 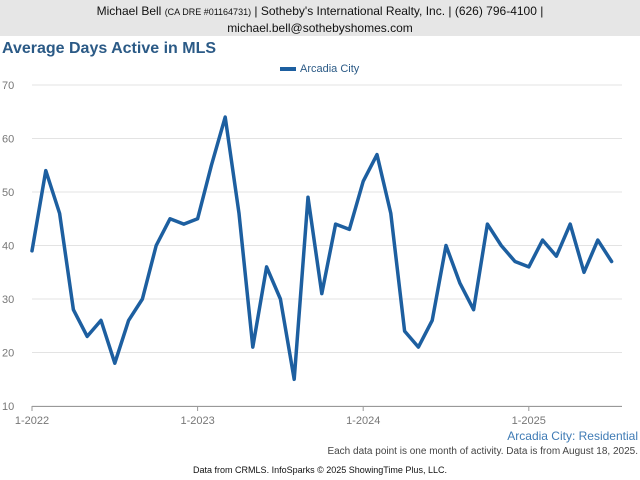 What do you see at coordinates (208, 12) in the screenshot?
I see `agent-license: (CA DRE #01164731)` at bounding box center [208, 12].